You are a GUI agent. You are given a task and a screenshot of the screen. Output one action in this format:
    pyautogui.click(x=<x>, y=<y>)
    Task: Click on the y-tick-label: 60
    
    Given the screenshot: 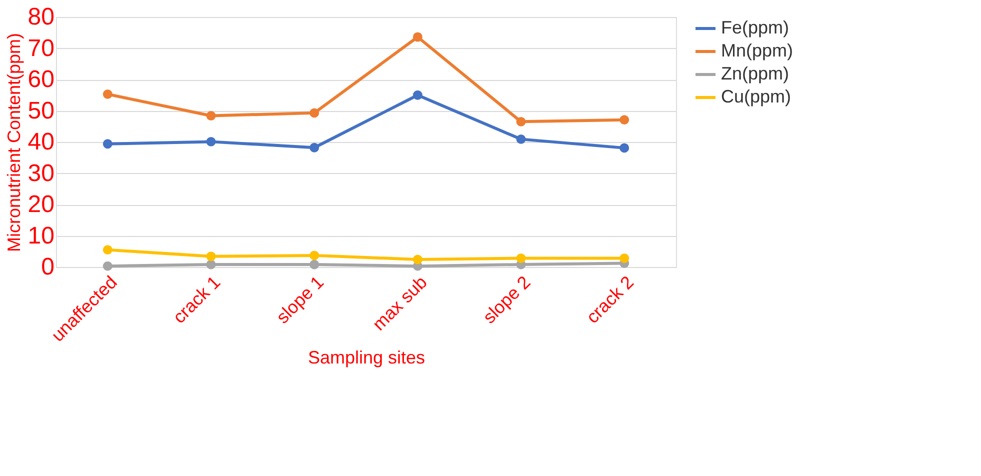 What is the action you would take?
    pyautogui.click(x=41, y=79)
    